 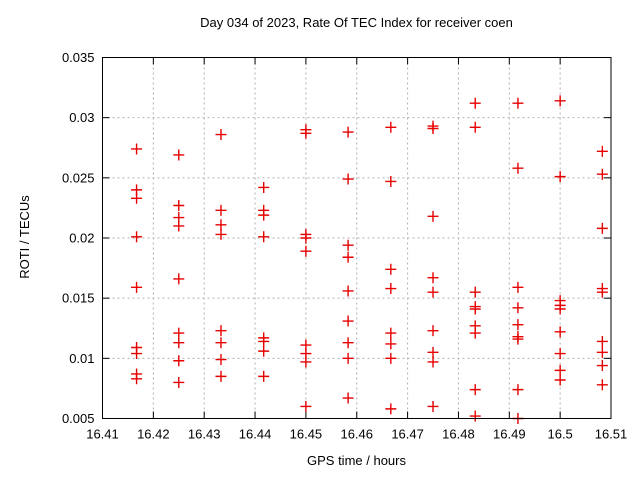 I want to click on y-tick-label: 0.01, so click(x=81, y=358).